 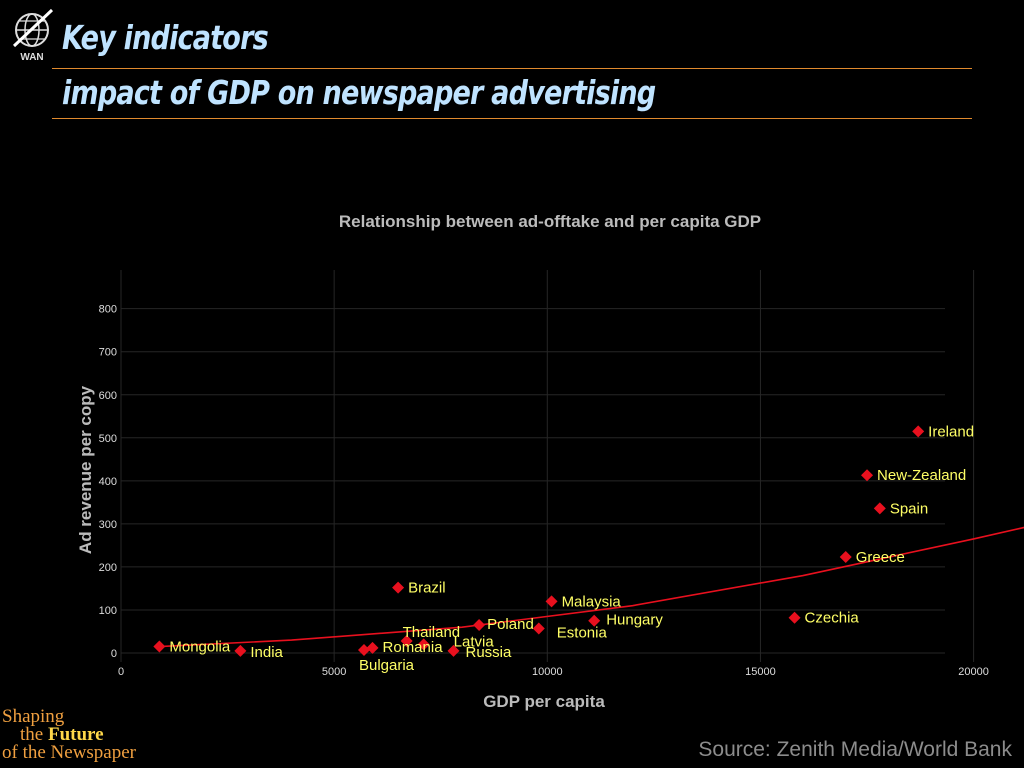 I want to click on tagline: Shaping the Future of the Newspaper, so click(x=69, y=734).